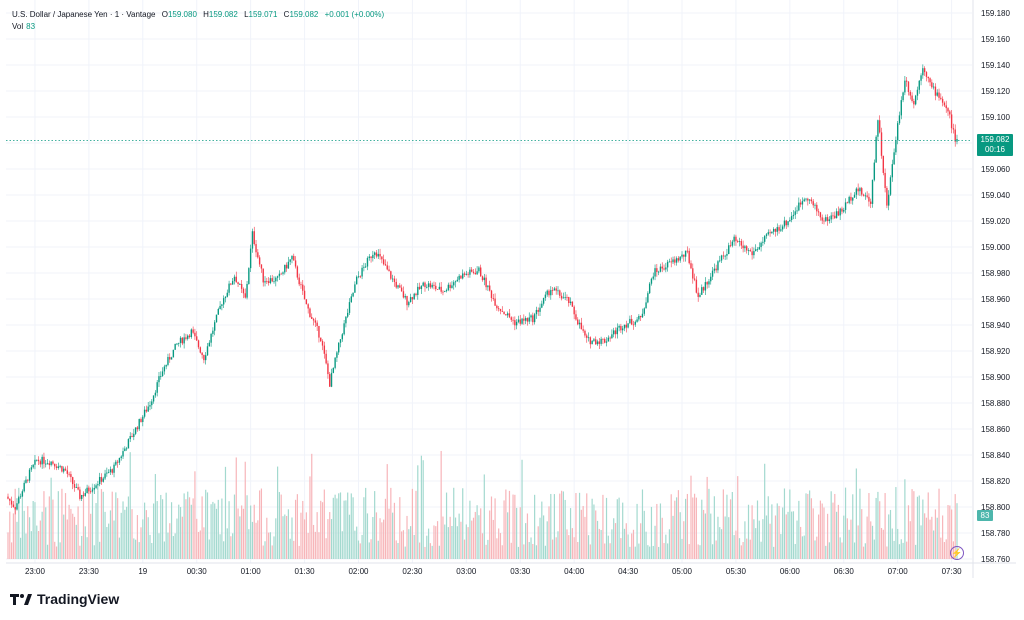 This screenshot has width=1024, height=620. Describe the element at coordinates (995, 91) in the screenshot. I see `price-tick-label: 159.120` at that location.